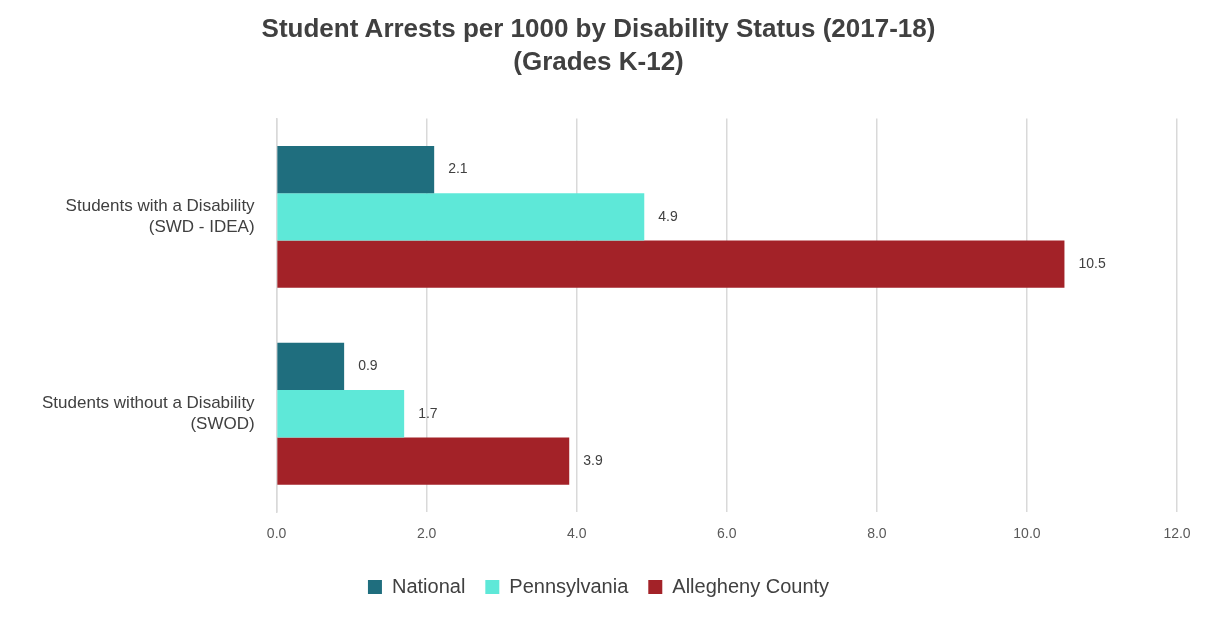  I want to click on x-tick-label: 10.0, so click(1027, 533).